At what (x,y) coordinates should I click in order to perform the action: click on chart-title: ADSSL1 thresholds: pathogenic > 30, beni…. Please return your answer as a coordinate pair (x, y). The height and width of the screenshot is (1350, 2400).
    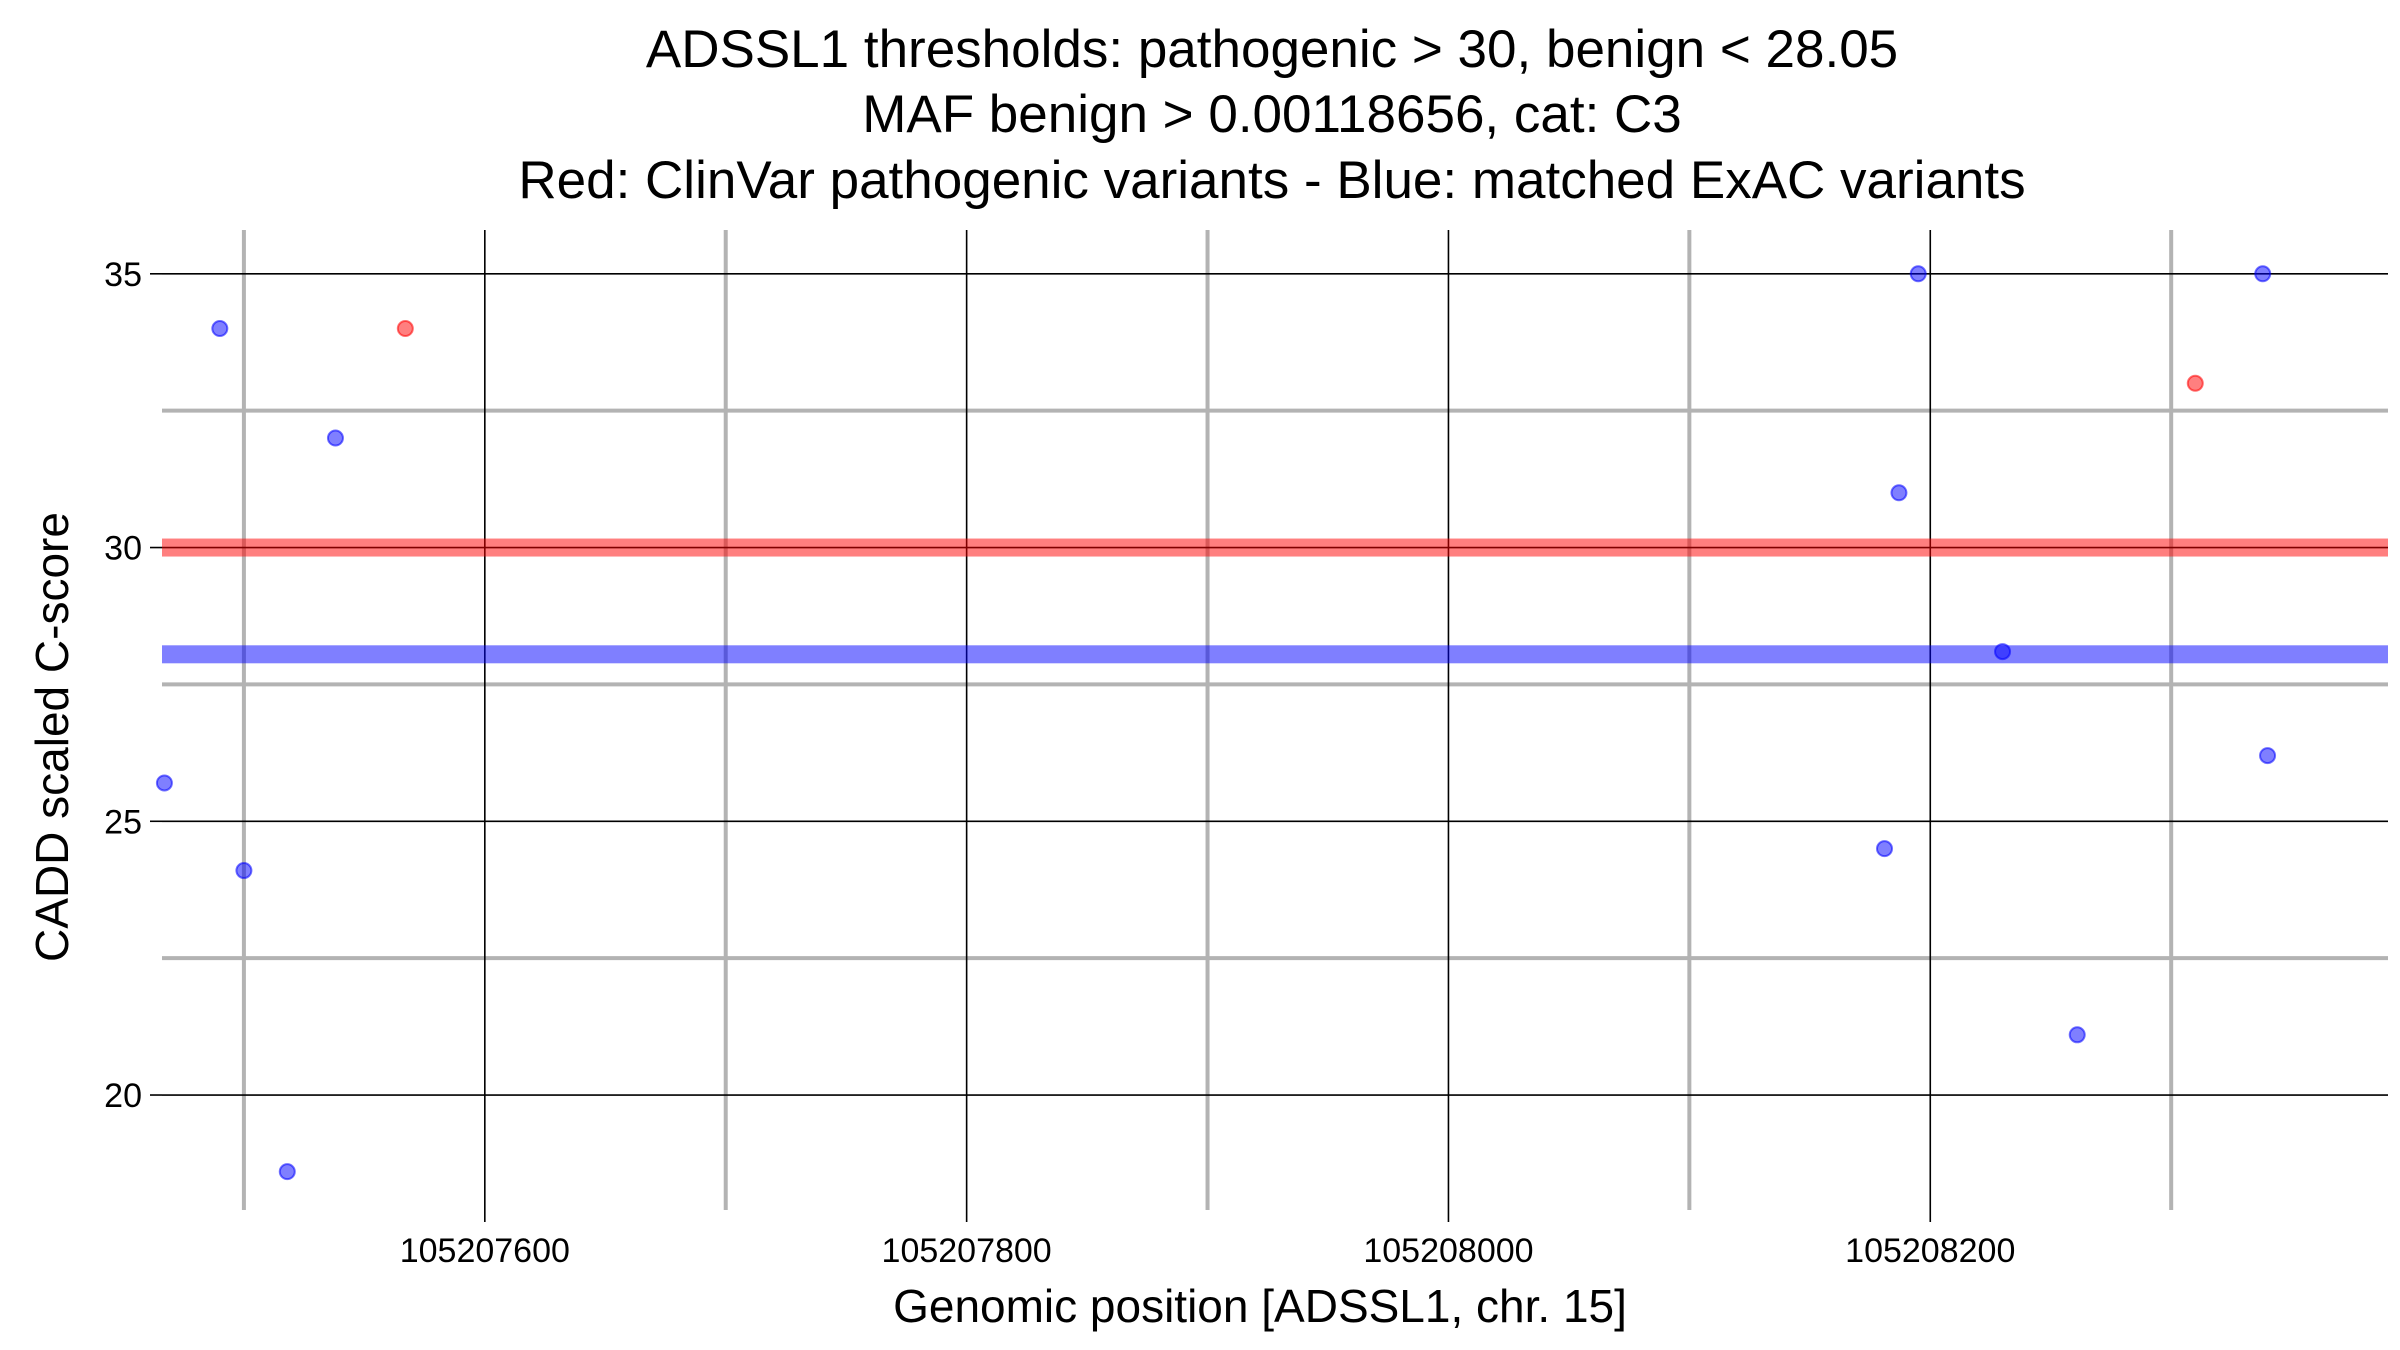
    Looking at the image, I should click on (1271, 115).